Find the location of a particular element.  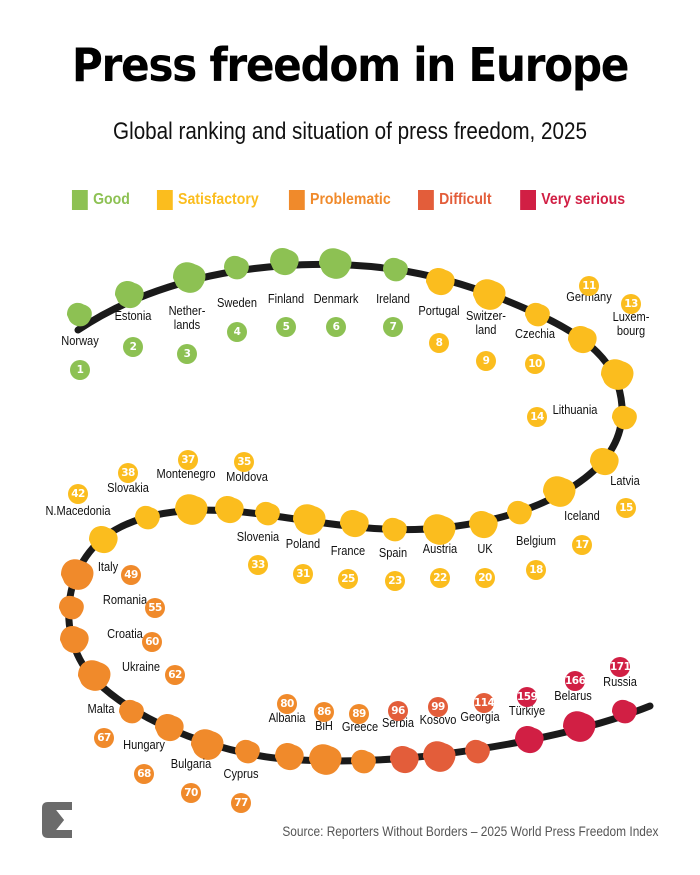

country-shape-sweden is located at coordinates (236, 267).